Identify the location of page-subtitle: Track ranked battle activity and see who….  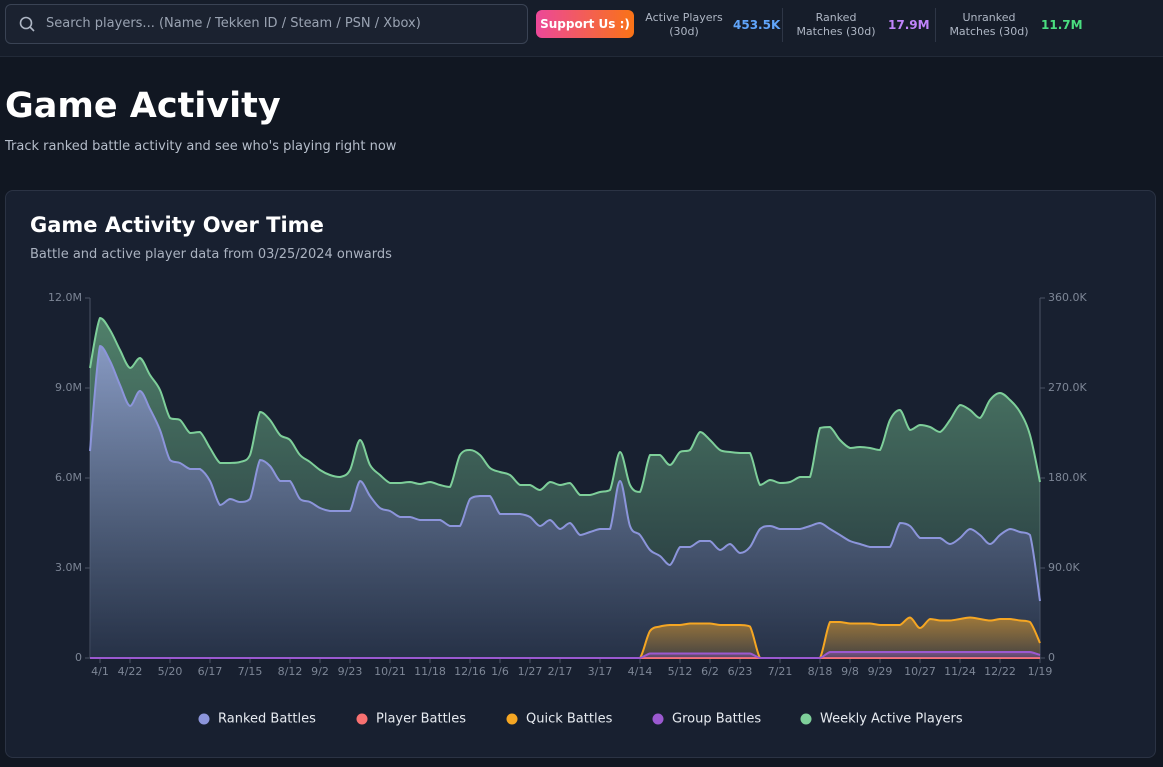
(201, 146).